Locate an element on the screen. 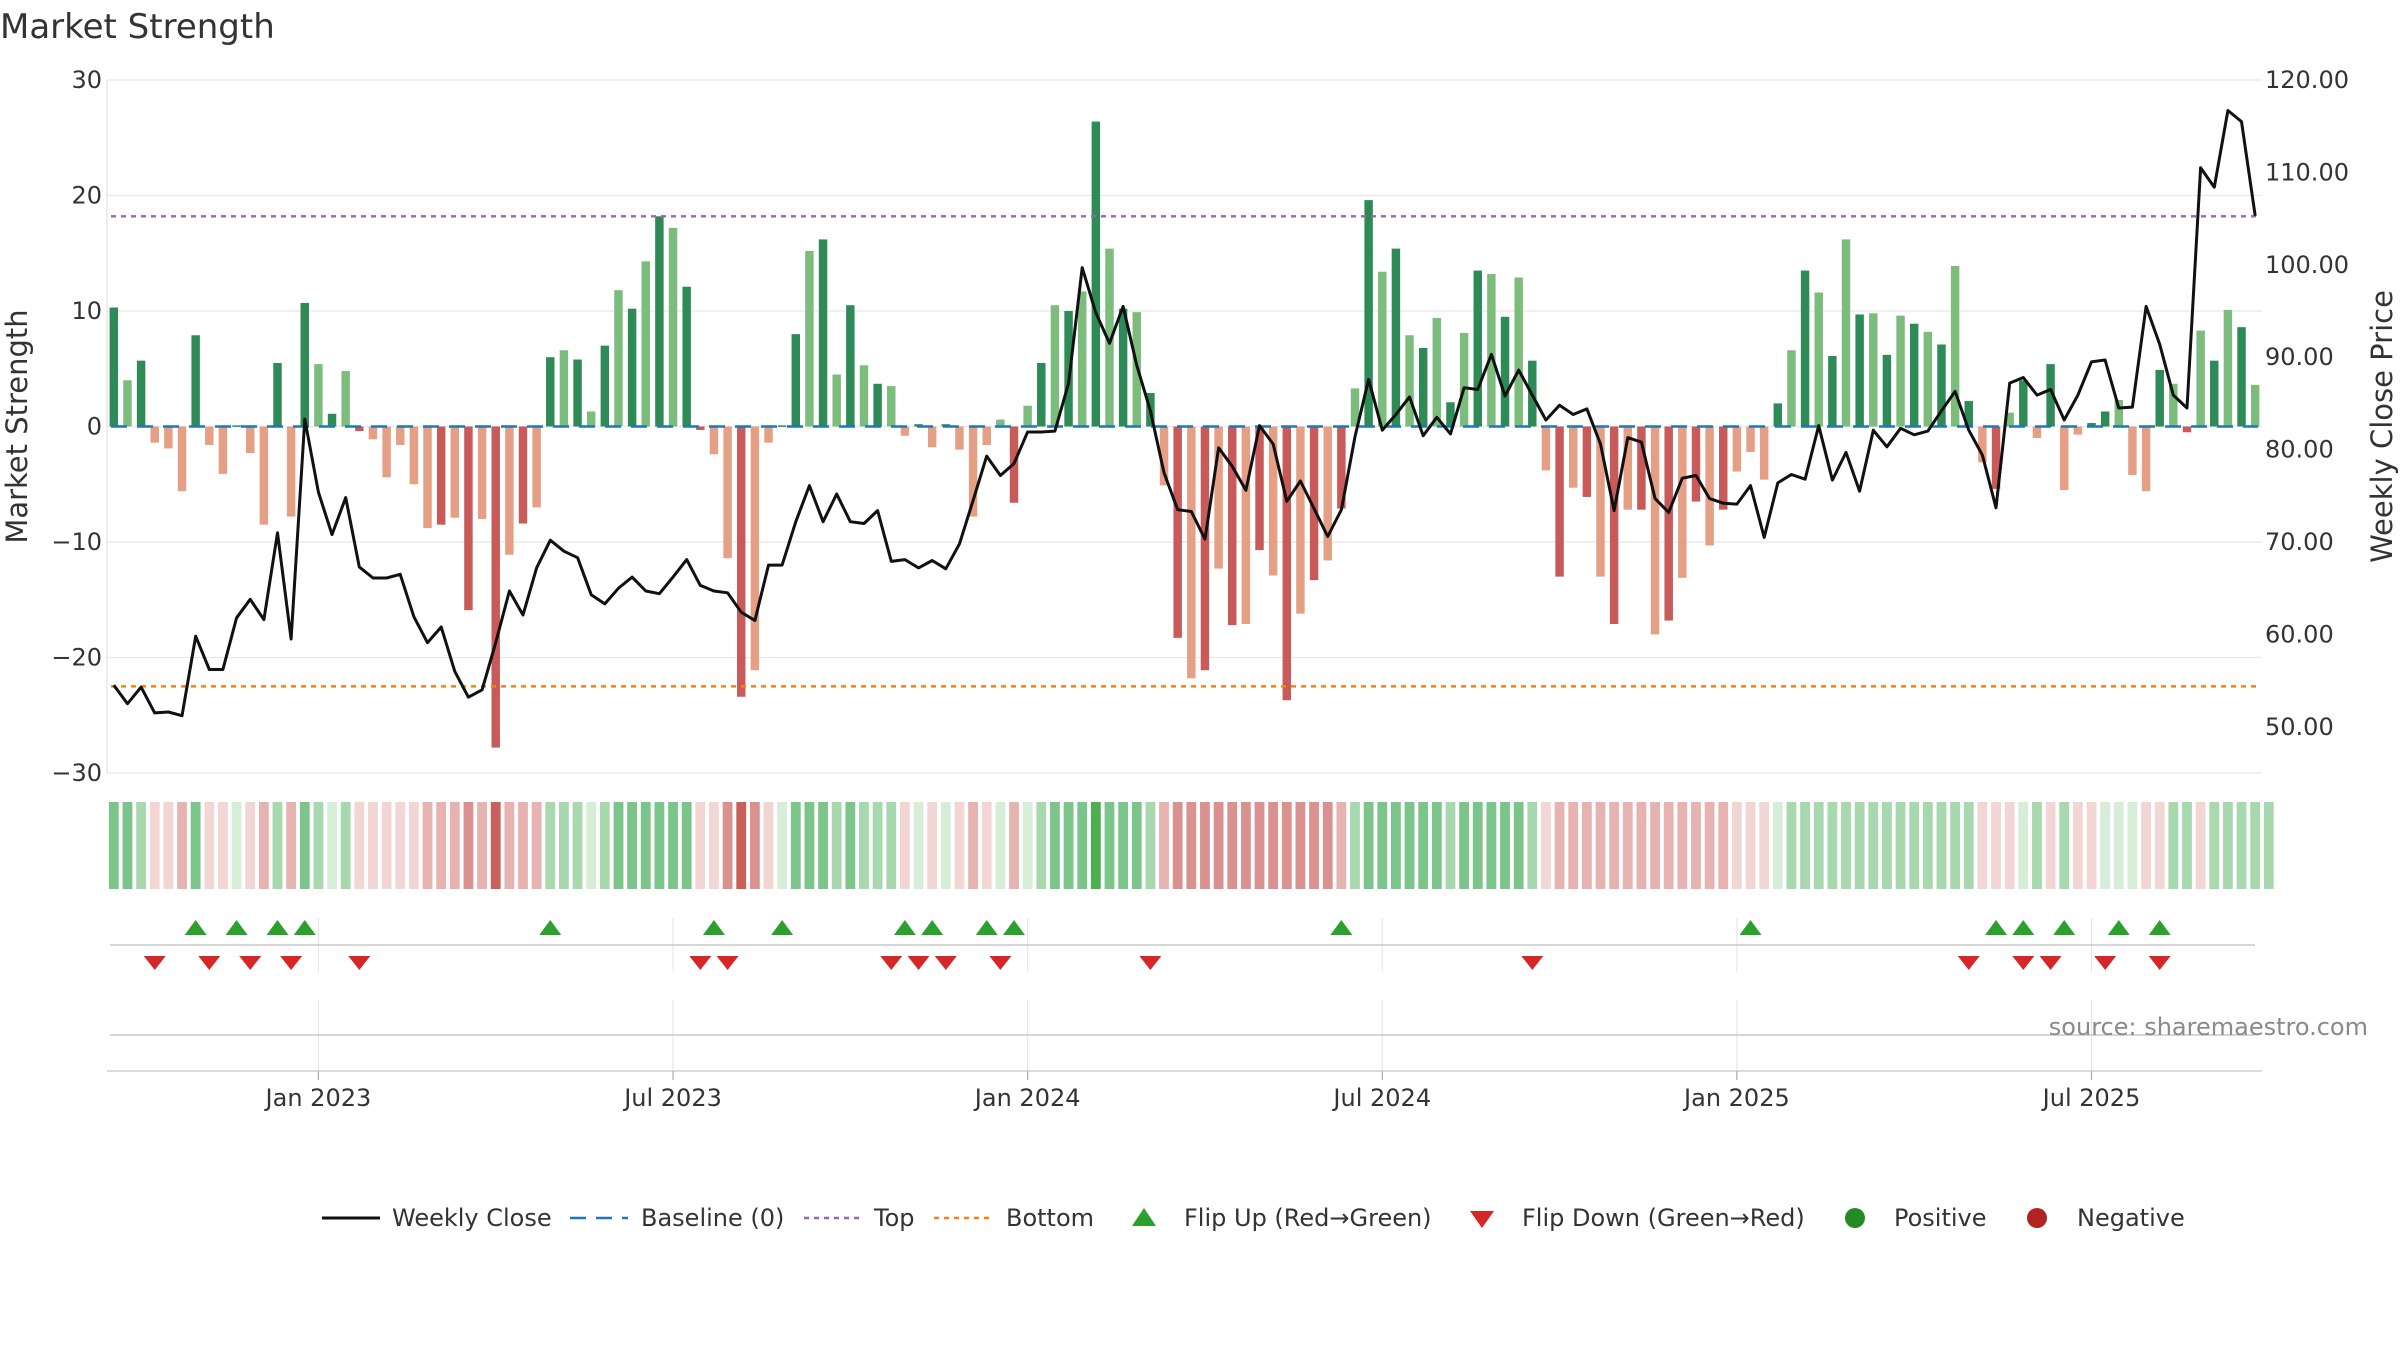  right-tick-label: 80.00 is located at coordinates (2299, 450).